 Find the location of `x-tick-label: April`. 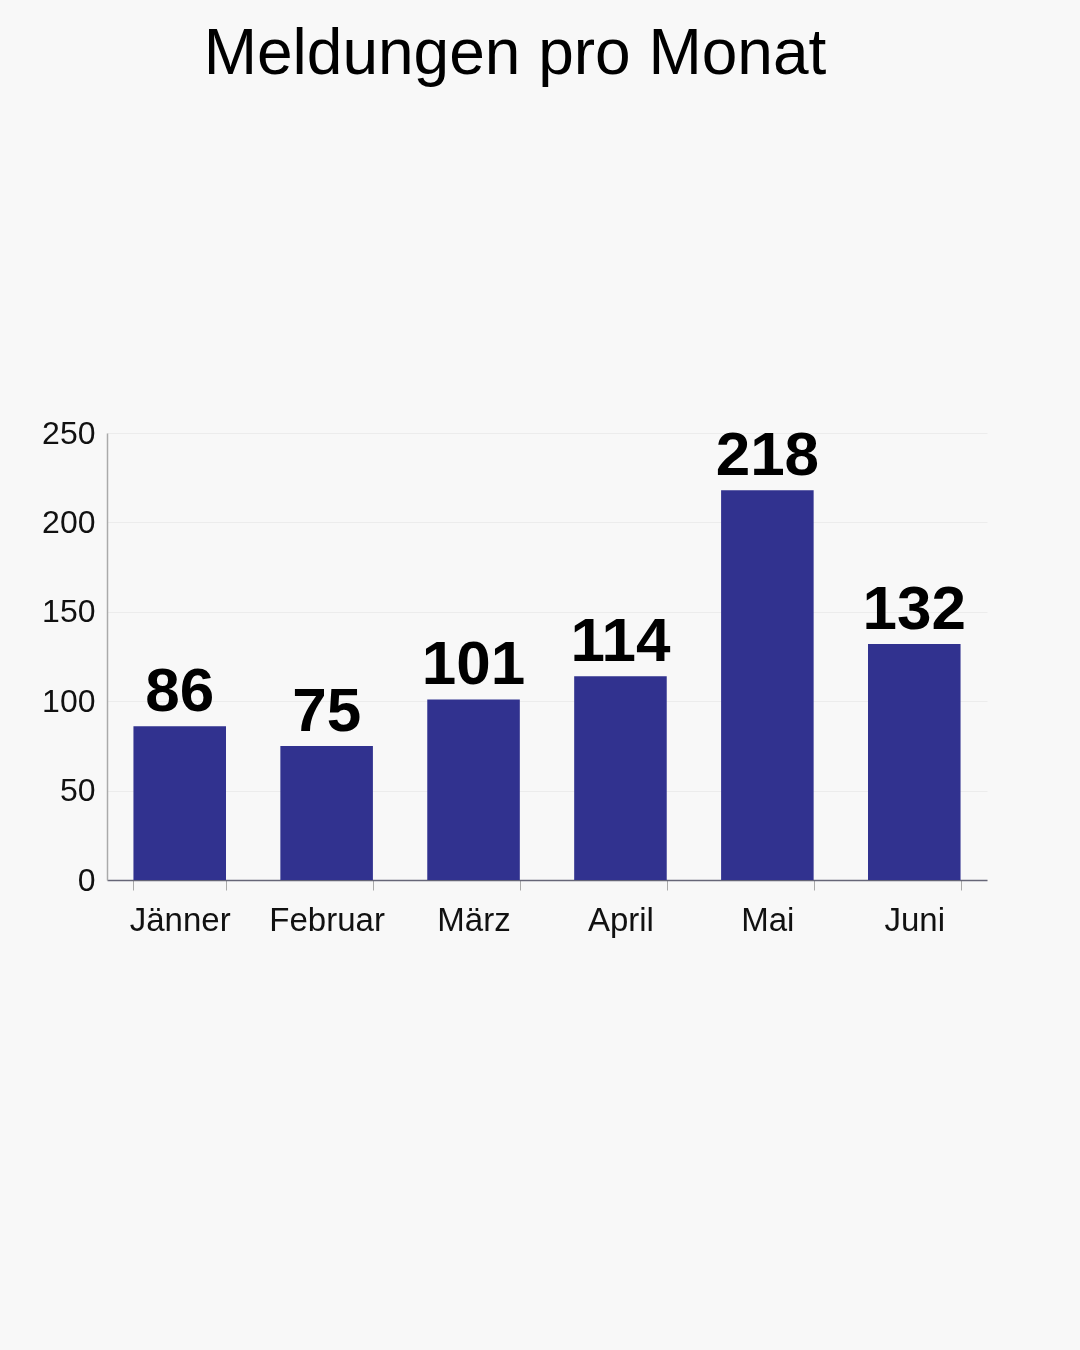

x-tick-label: April is located at coordinates (620, 919).